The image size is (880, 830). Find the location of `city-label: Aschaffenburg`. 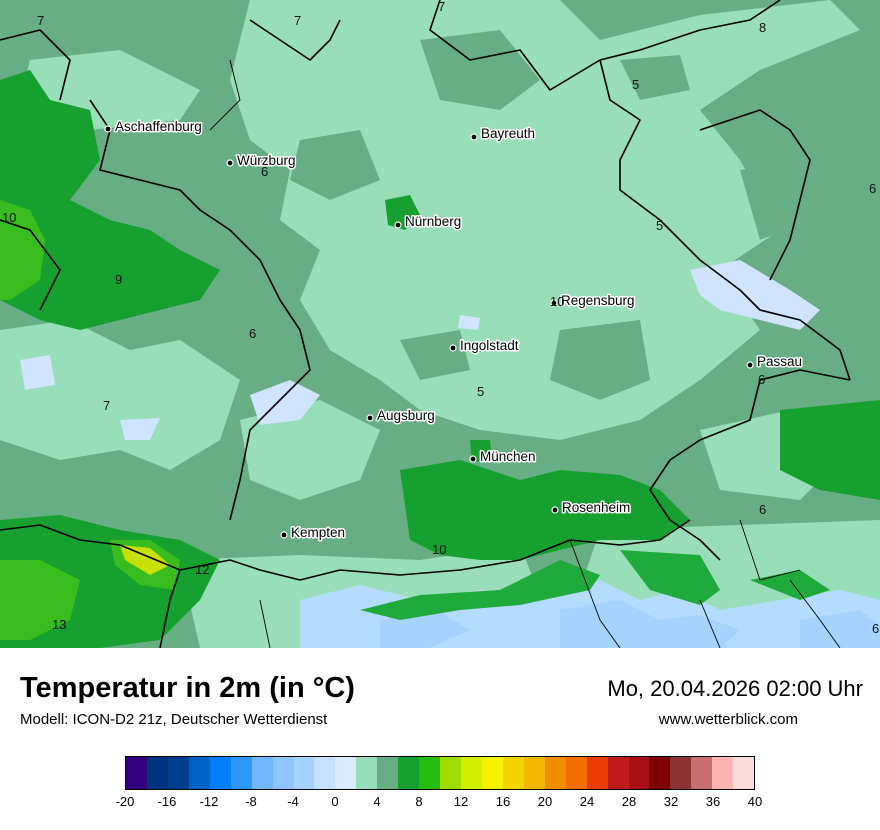

city-label: Aschaffenburg is located at coordinates (158, 126).